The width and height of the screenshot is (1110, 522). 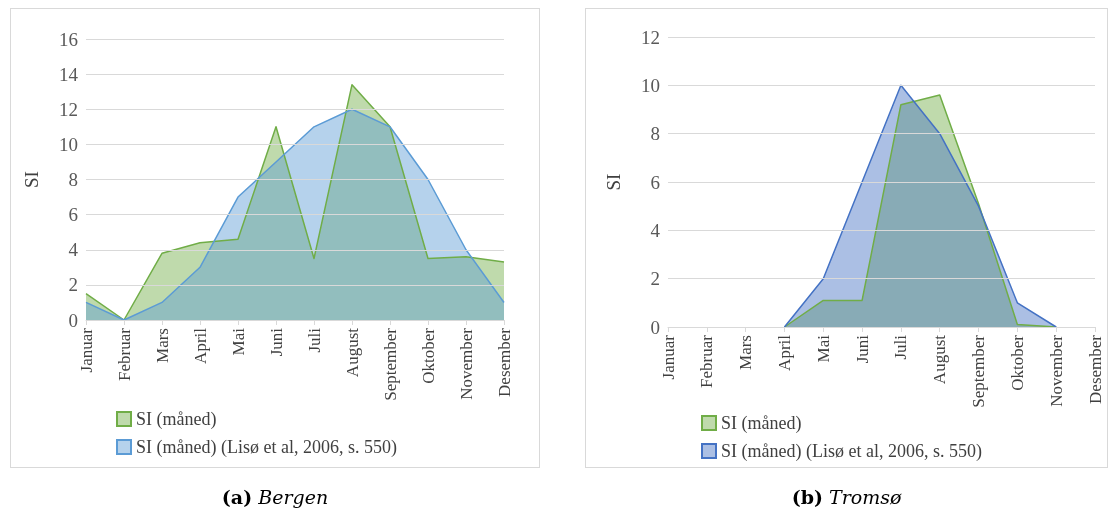 I want to click on text: (b) Tromsø, so click(x=846, y=497).